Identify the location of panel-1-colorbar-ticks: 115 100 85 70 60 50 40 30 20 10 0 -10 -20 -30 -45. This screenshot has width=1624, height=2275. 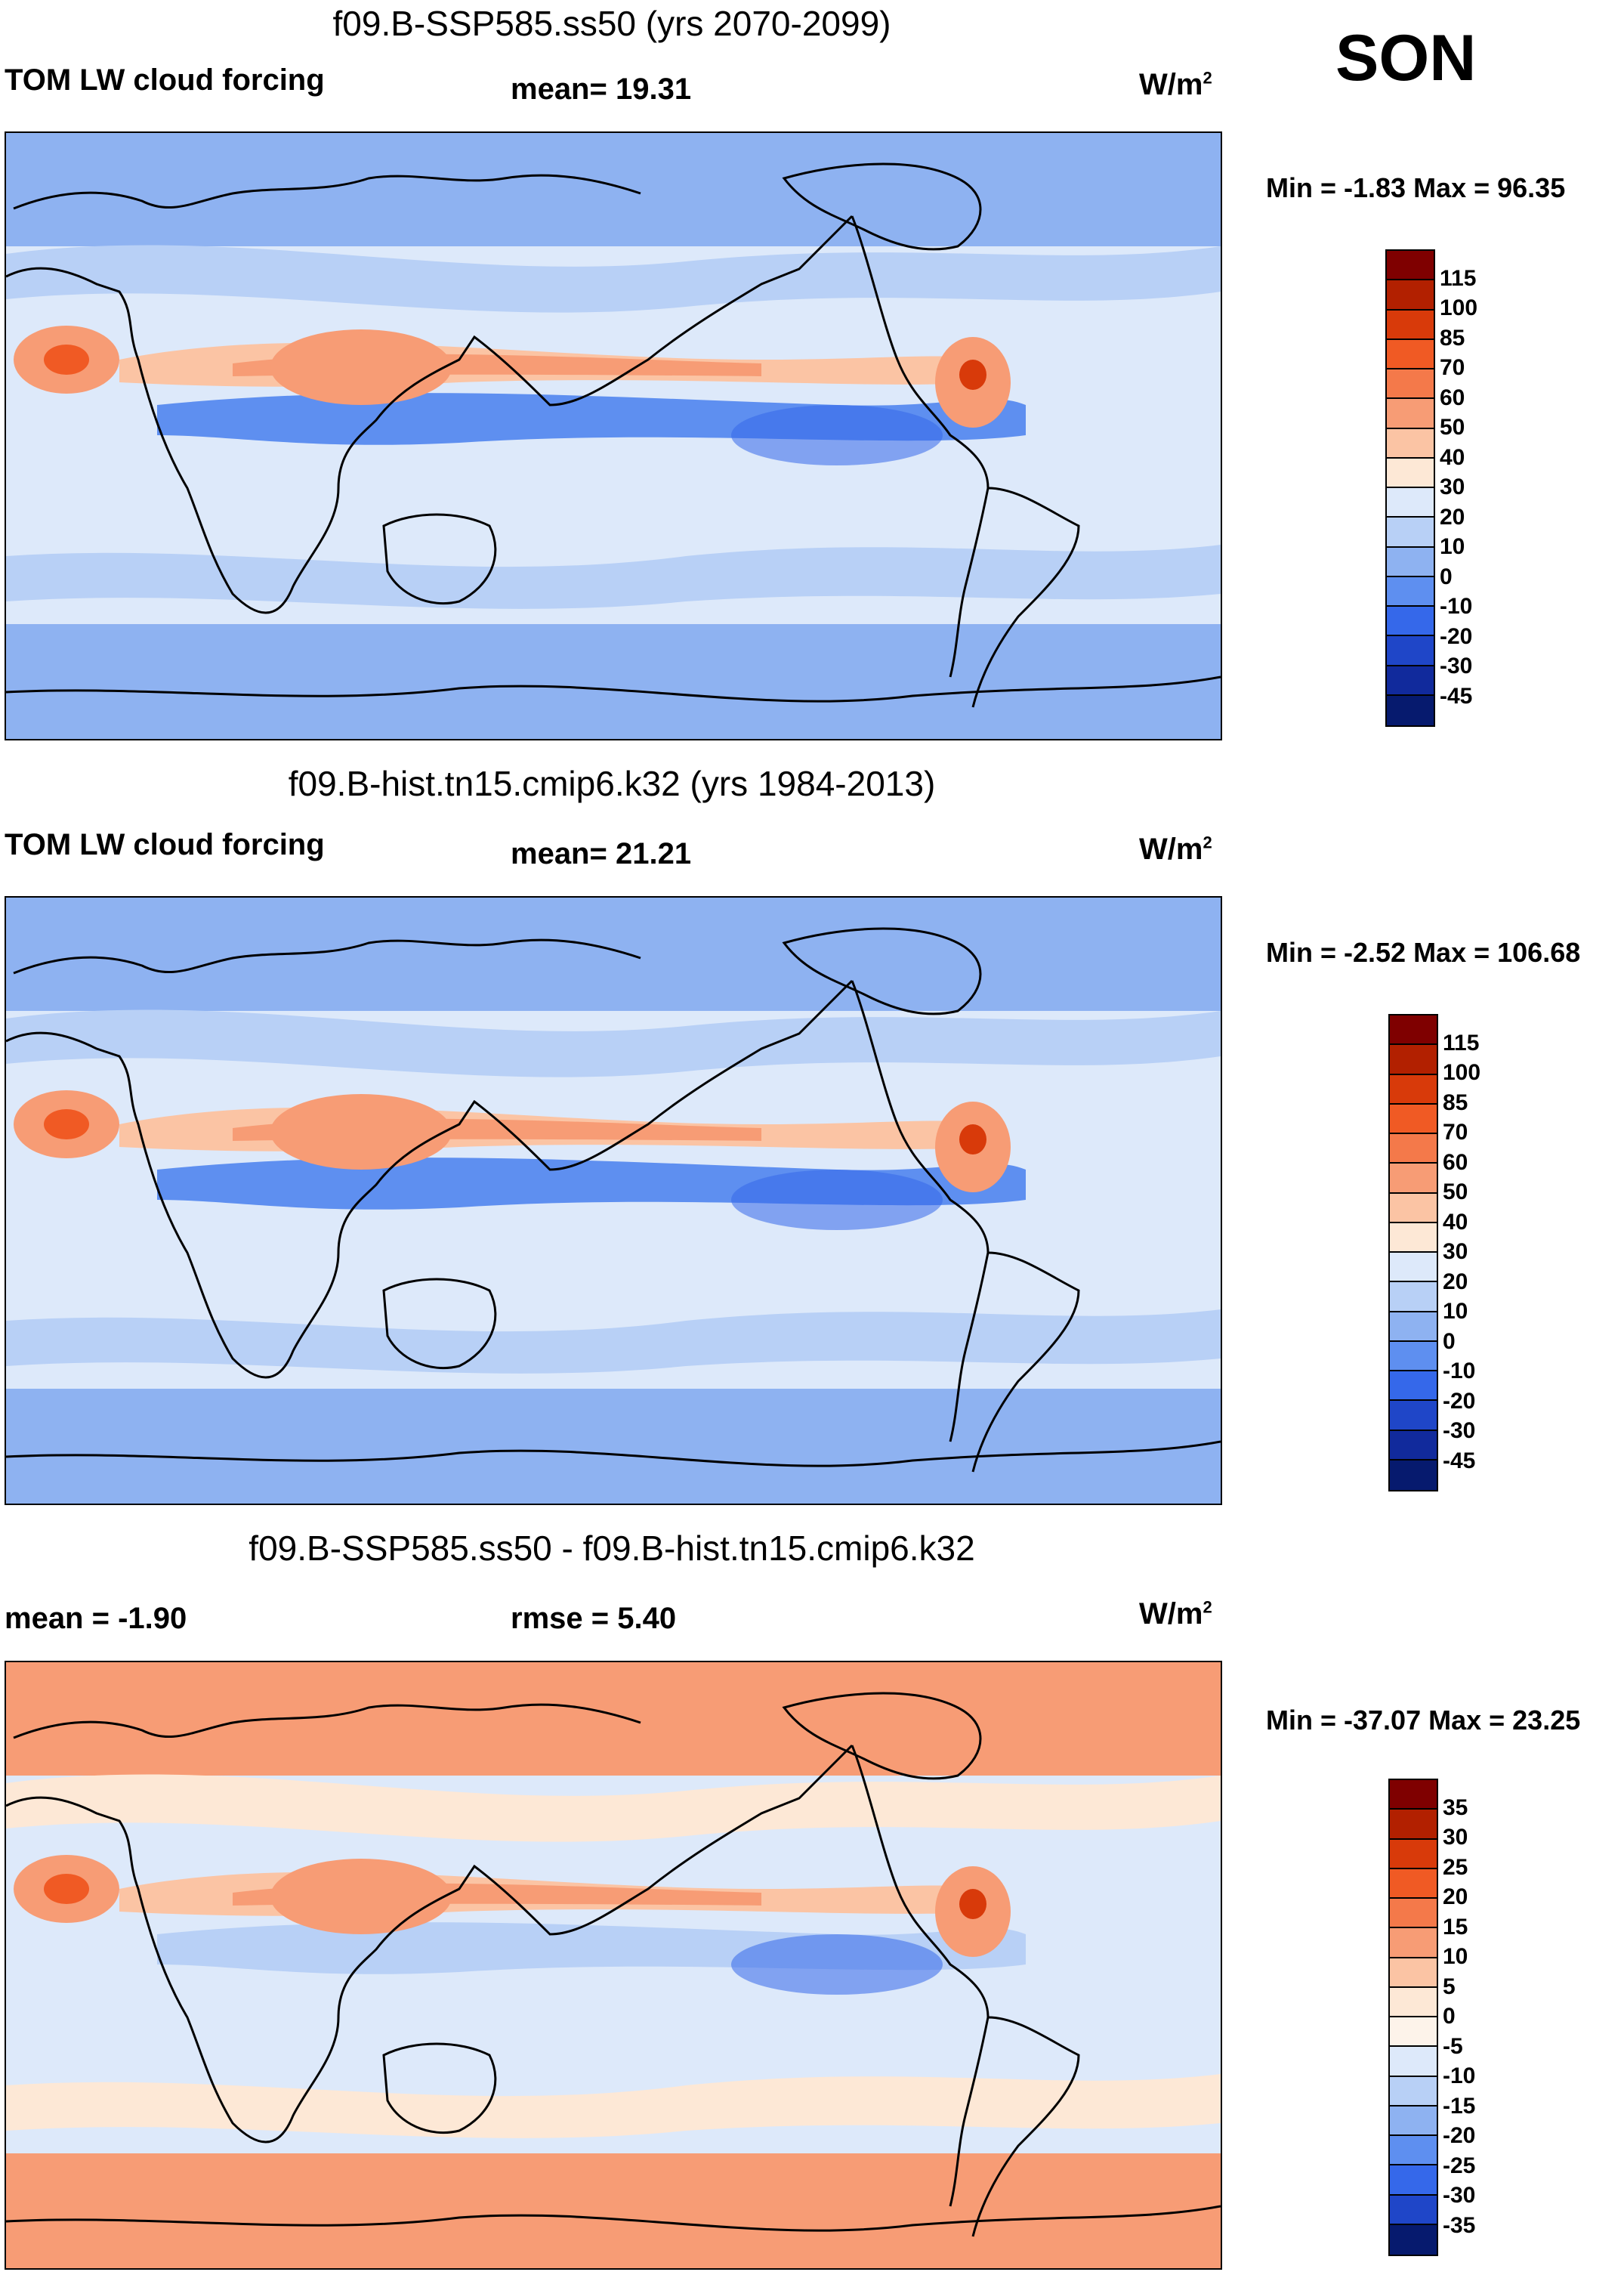
(1480, 488).